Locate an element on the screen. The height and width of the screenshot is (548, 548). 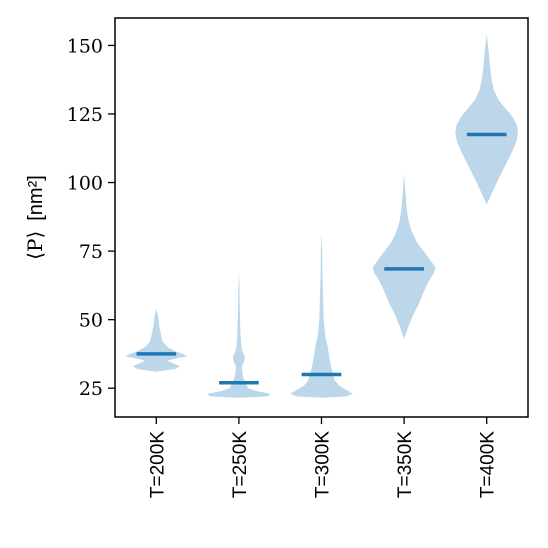
y-axis-label-unit: [nm²] is located at coordinates (36, 198).